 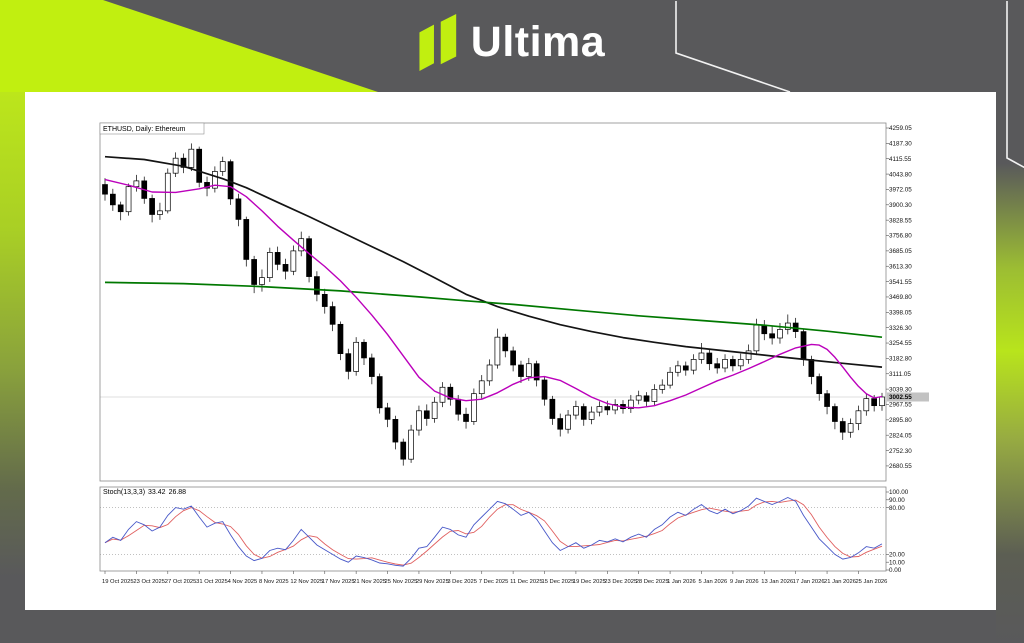 I want to click on stoch-tick-label: 80.00, so click(x=897, y=508).